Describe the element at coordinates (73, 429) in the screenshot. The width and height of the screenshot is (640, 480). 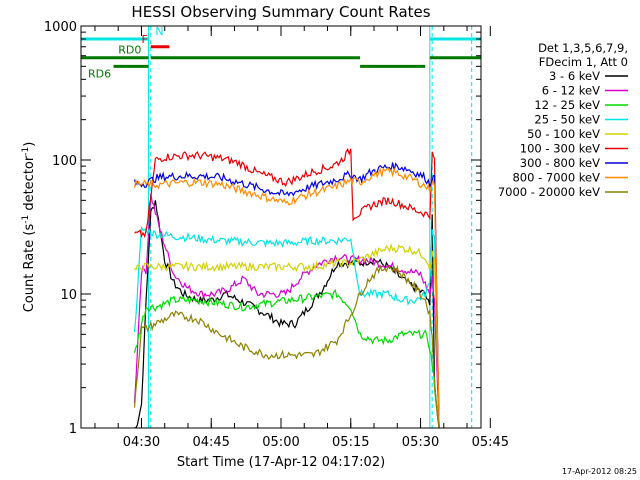
I see `y-tick-label-0: 1` at that location.